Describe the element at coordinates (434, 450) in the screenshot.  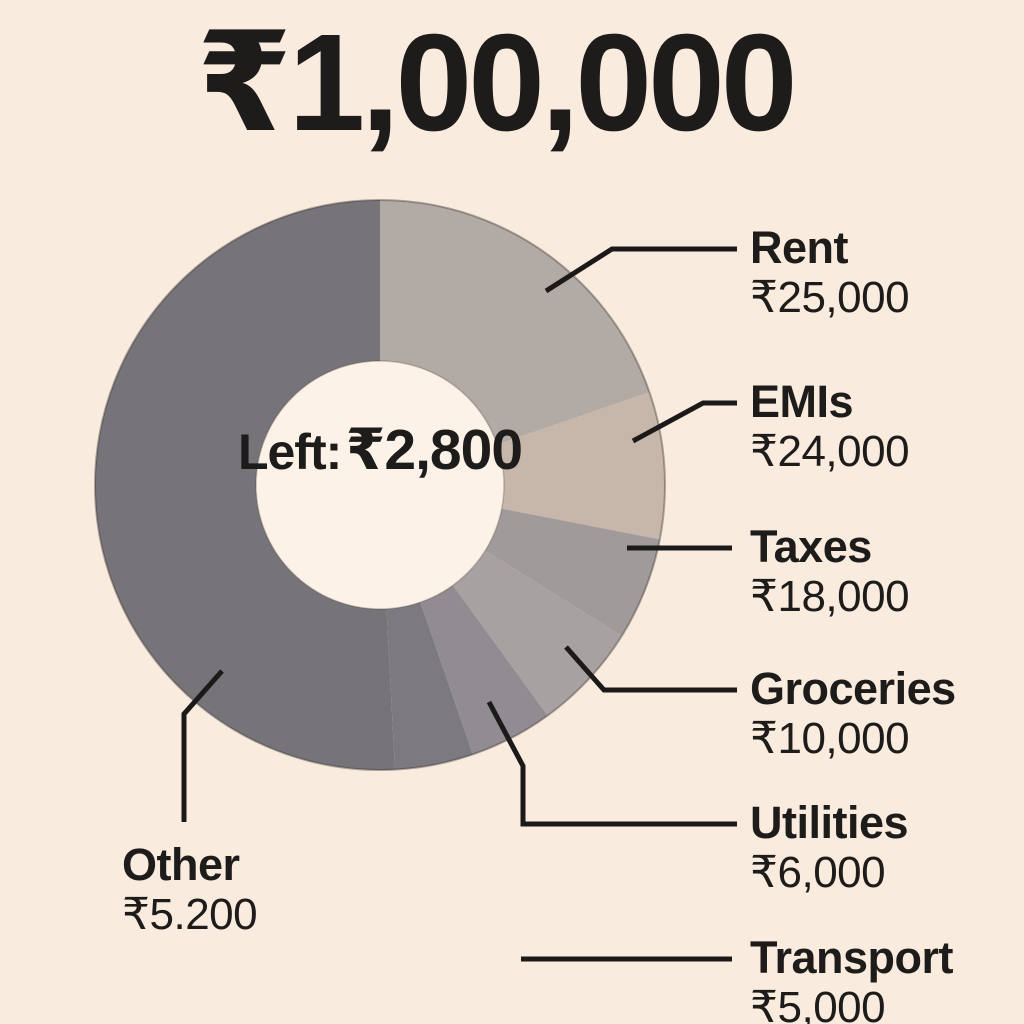
I see `center-label-amount: ₹2,800` at that location.